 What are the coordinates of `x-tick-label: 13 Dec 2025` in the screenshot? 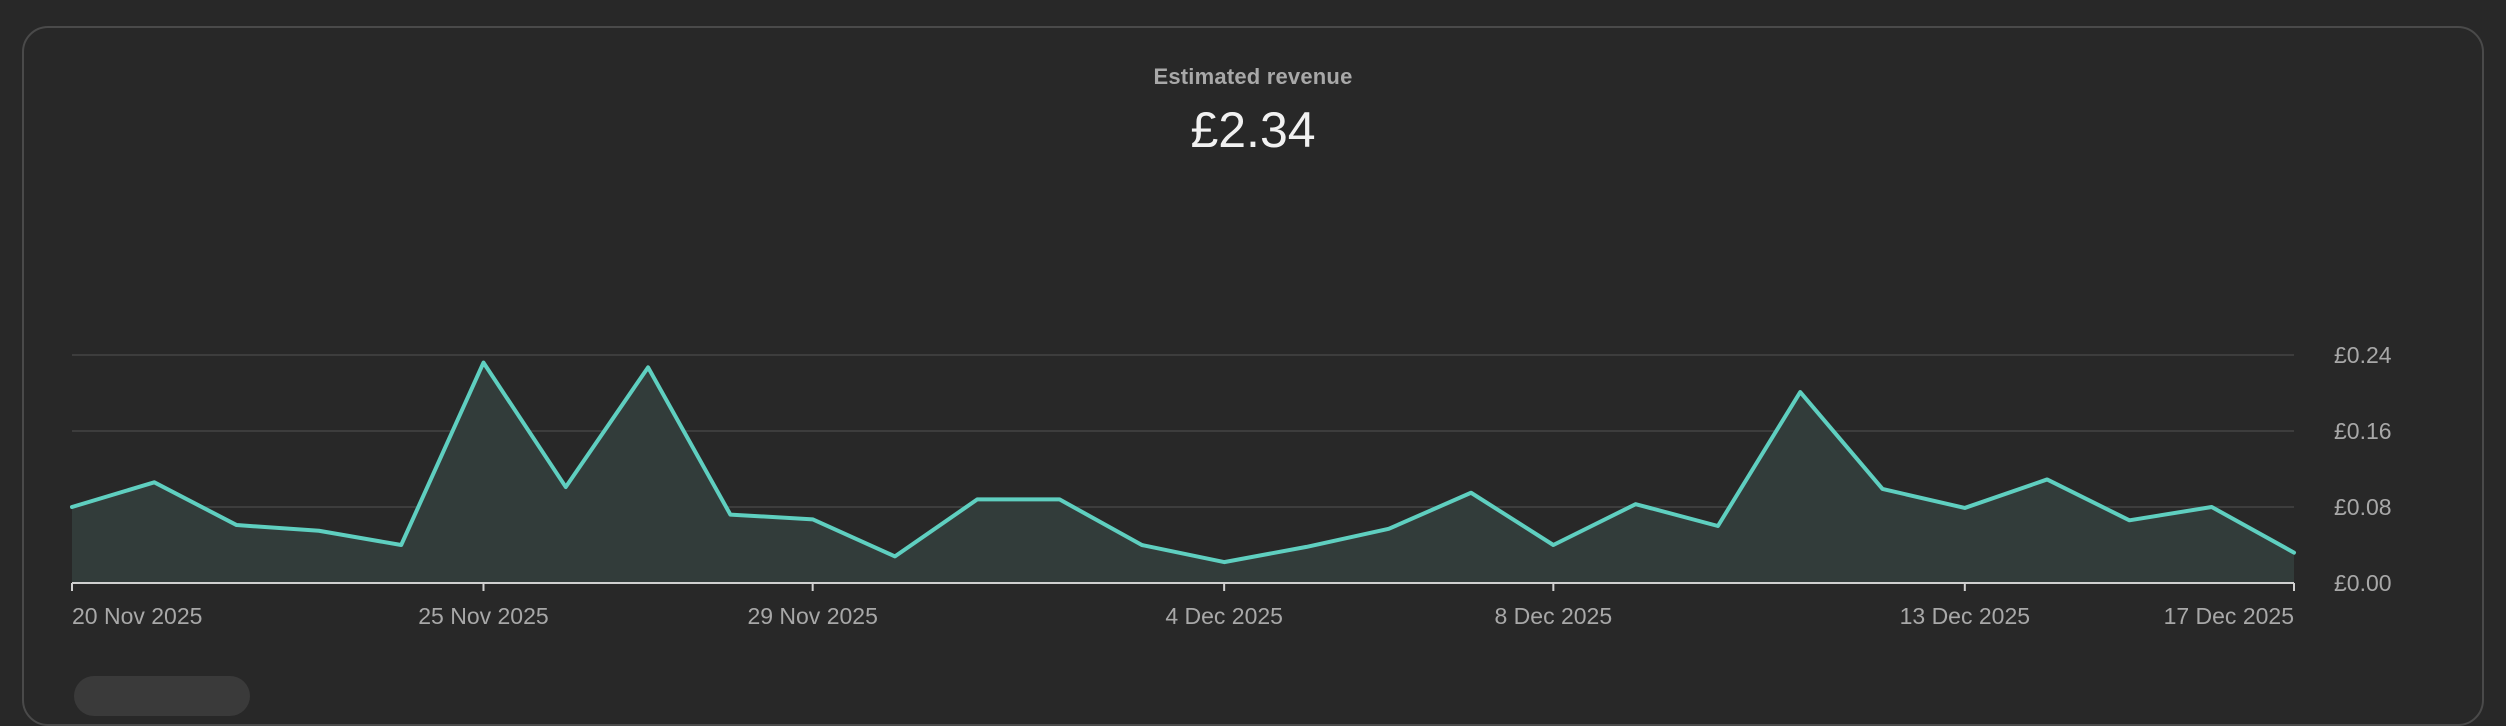 It's located at (1965, 616).